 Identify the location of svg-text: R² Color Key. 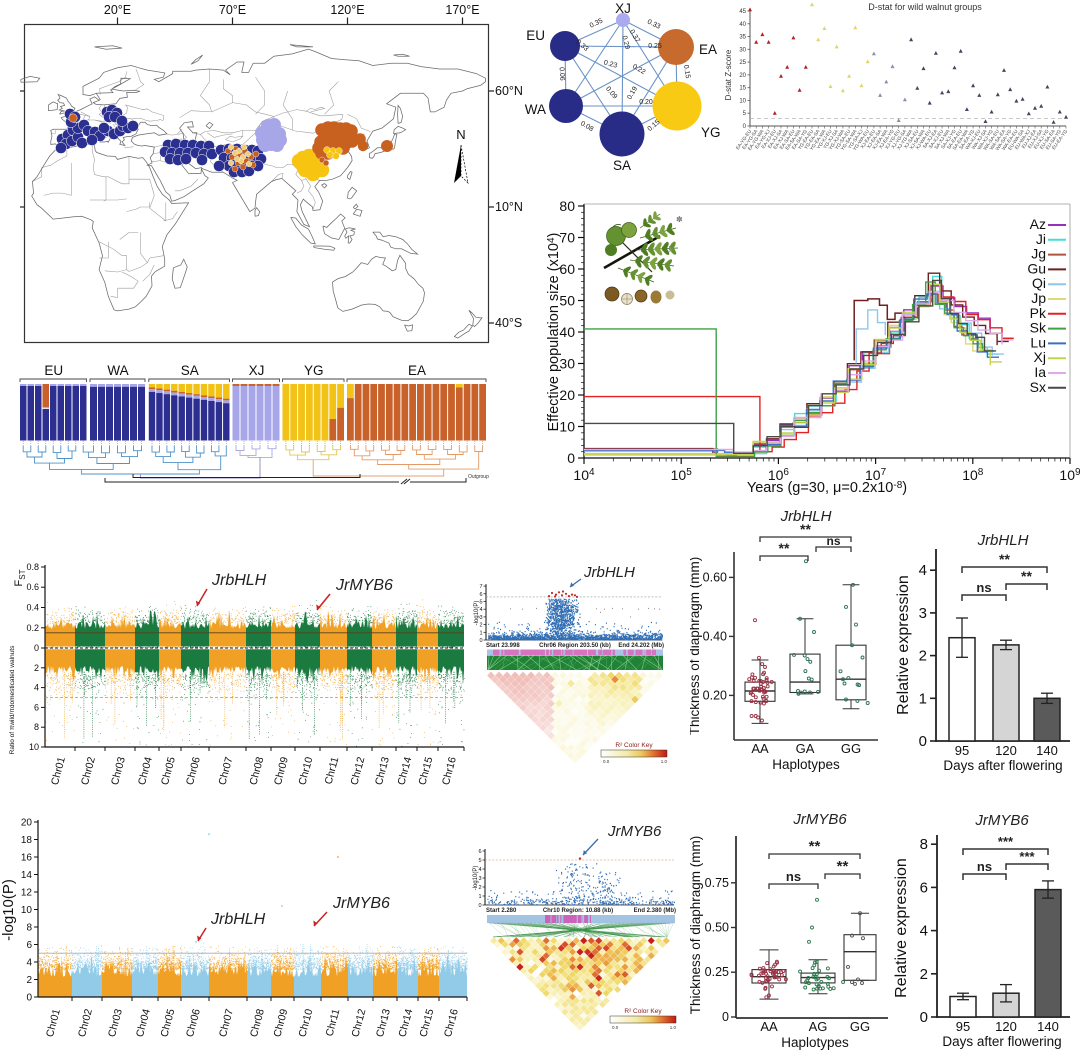
(643, 1011).